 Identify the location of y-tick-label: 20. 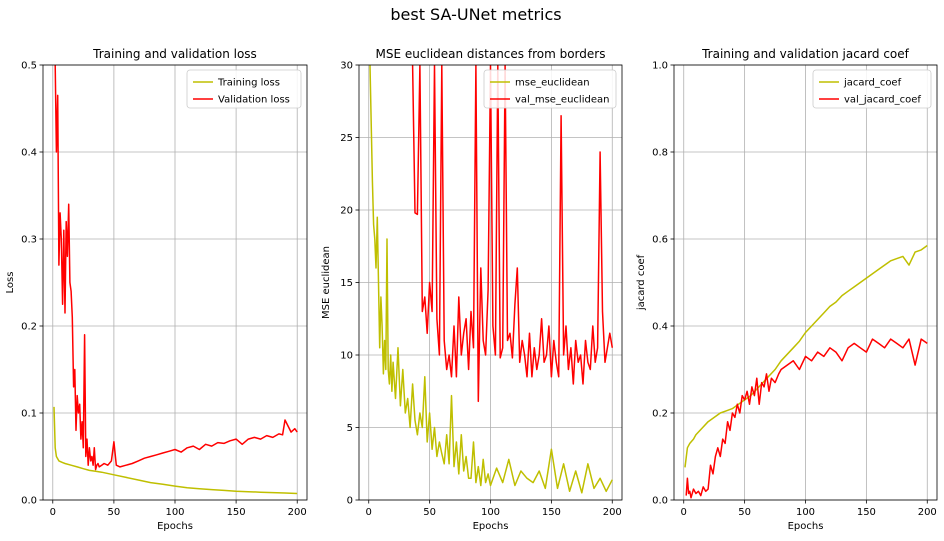
(346, 211).